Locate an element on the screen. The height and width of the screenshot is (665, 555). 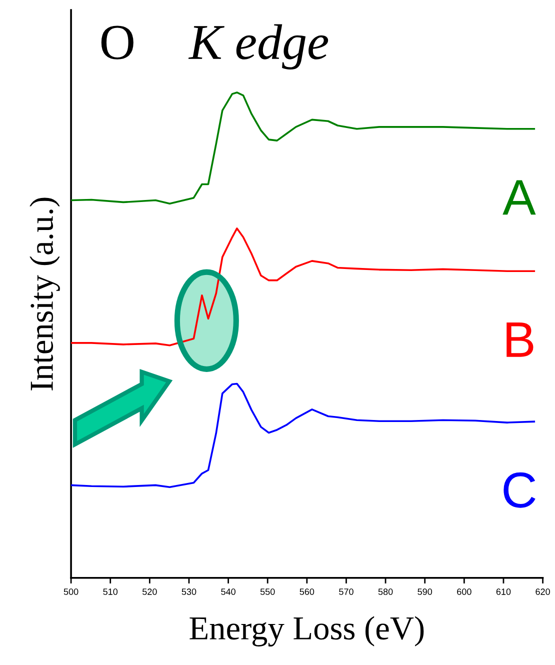
x-tick-label: 540 is located at coordinates (228, 591).